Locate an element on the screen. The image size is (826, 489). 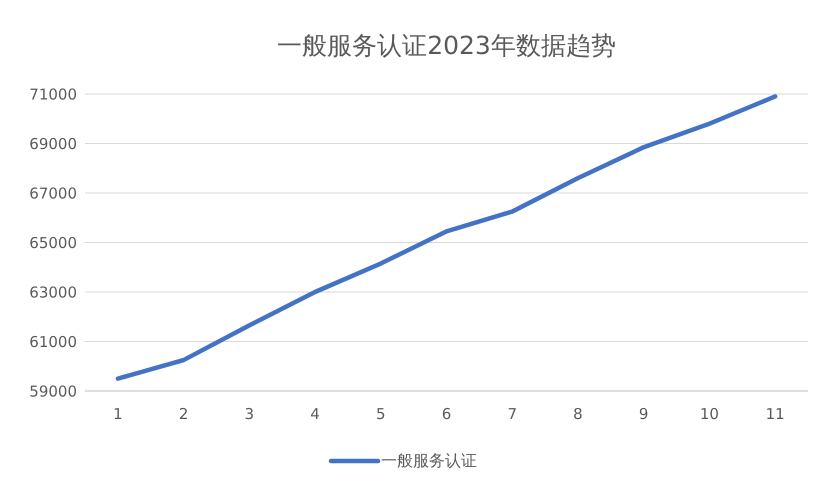
x-tick-label: 11 is located at coordinates (775, 414).